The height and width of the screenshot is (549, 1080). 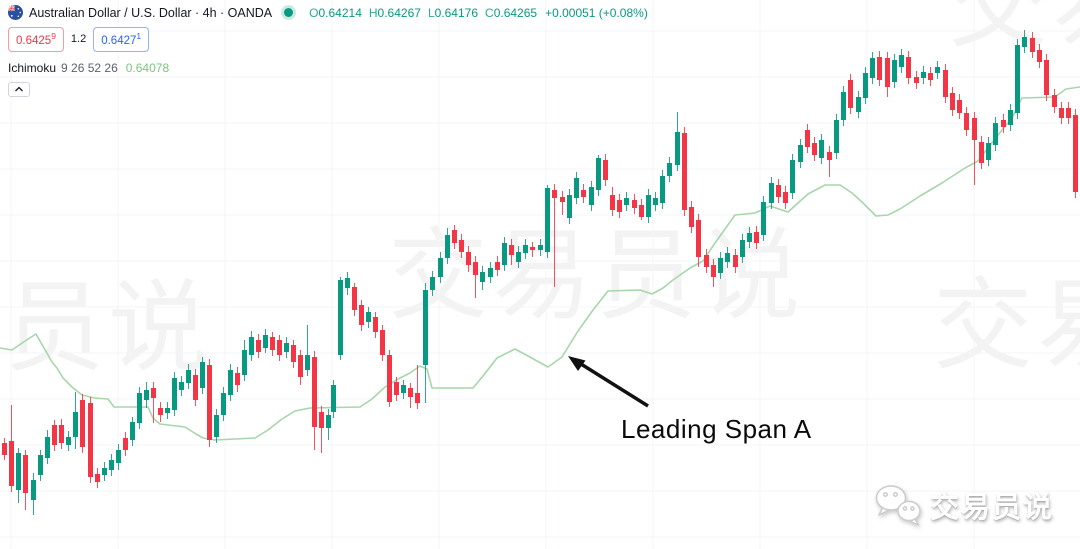 I want to click on annotation-label: Leading Span A, so click(x=716, y=429).